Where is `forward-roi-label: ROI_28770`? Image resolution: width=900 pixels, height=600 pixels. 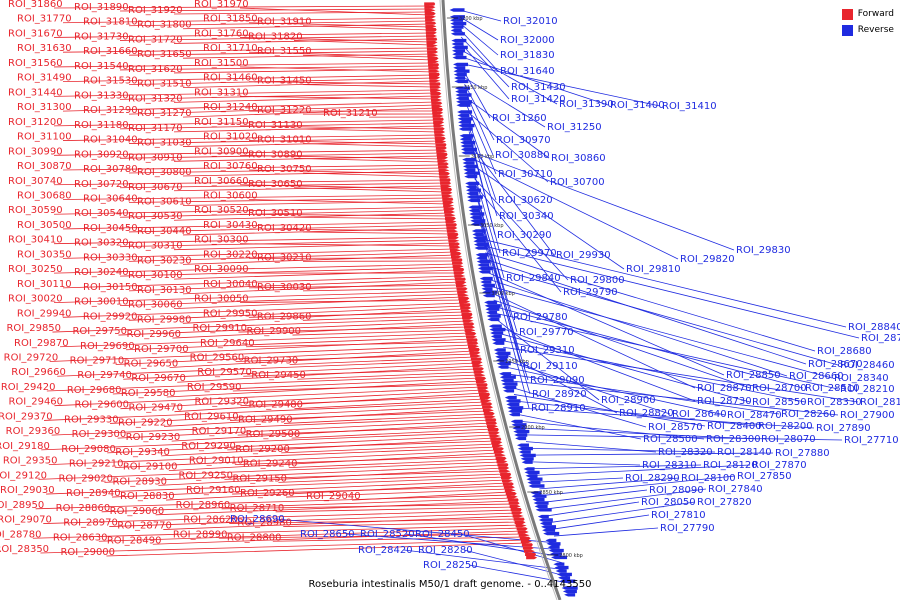
forward-roi-label: ROI_28770 is located at coordinates (144, 526).